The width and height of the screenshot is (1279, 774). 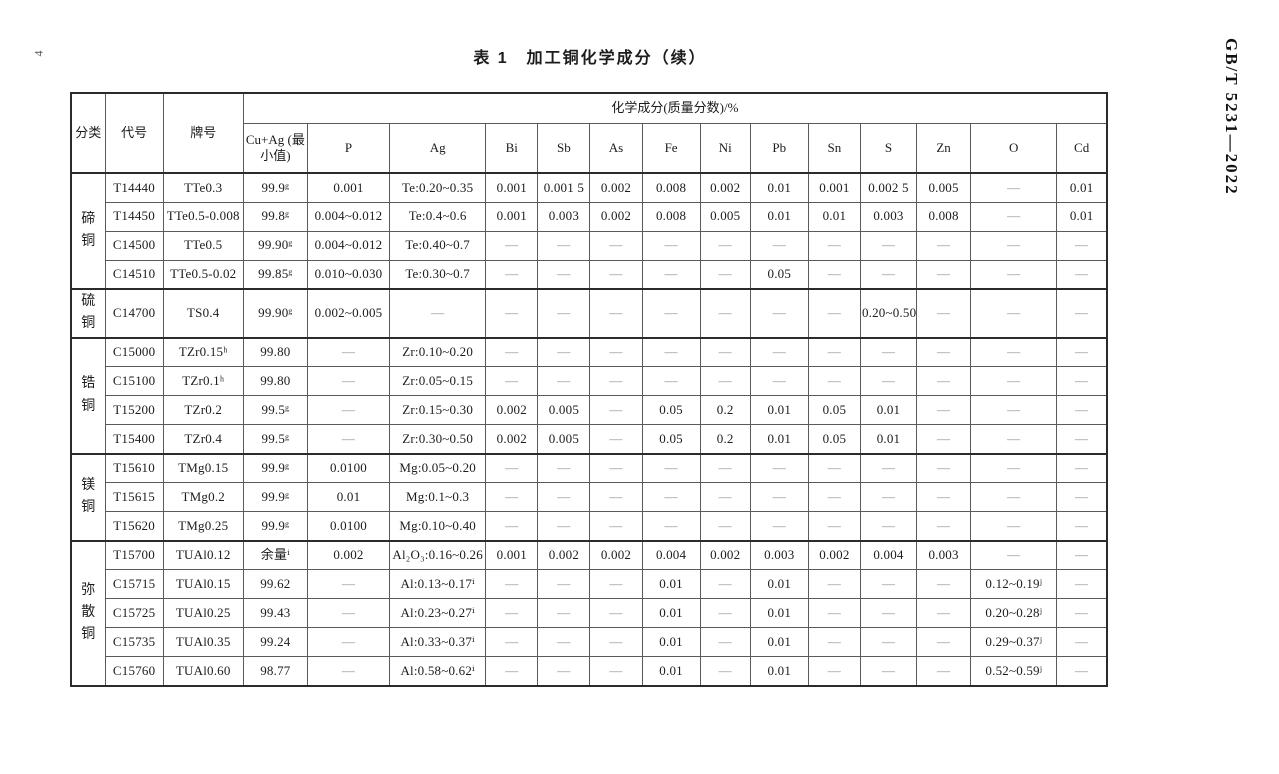 I want to click on header-element-bi: Bi, so click(x=512, y=148).